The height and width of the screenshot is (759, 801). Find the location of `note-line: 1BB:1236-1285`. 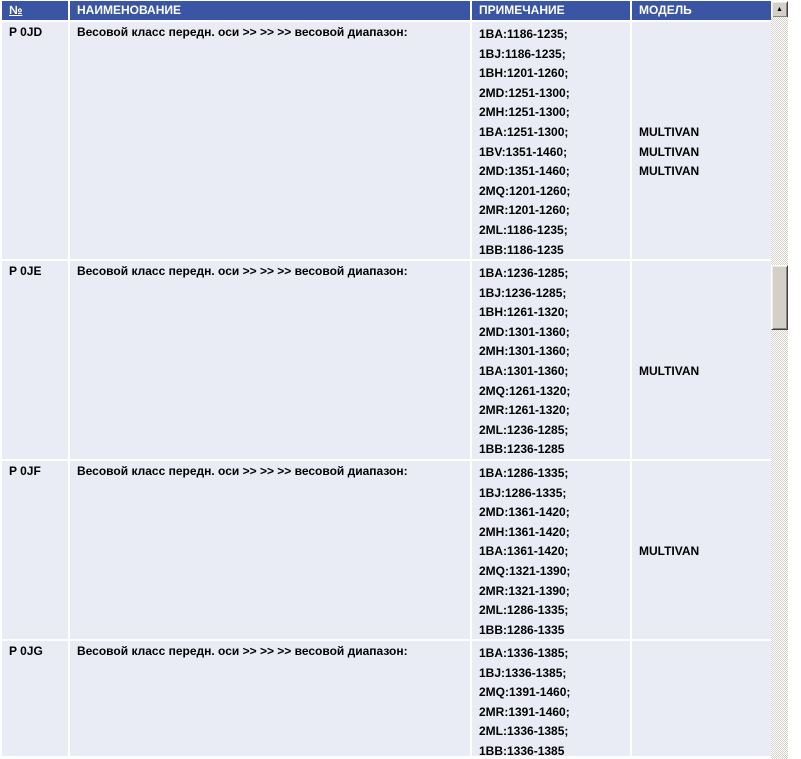

note-line: 1BB:1236-1285 is located at coordinates (522, 449).